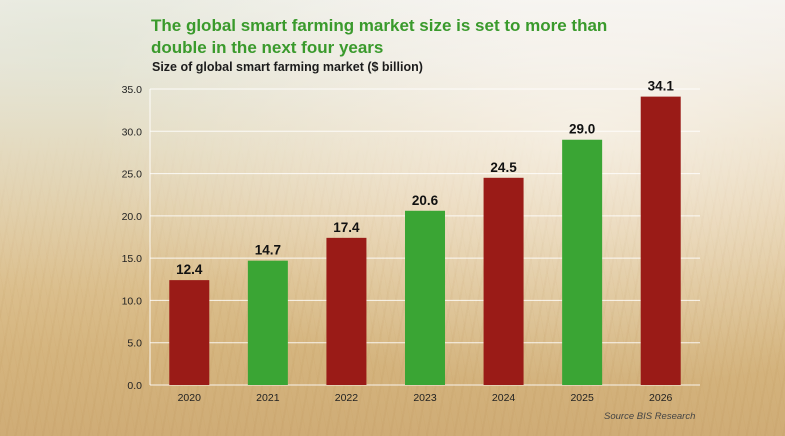  Describe the element at coordinates (132, 301) in the screenshot. I see `y-tick-label: 10.0` at that location.